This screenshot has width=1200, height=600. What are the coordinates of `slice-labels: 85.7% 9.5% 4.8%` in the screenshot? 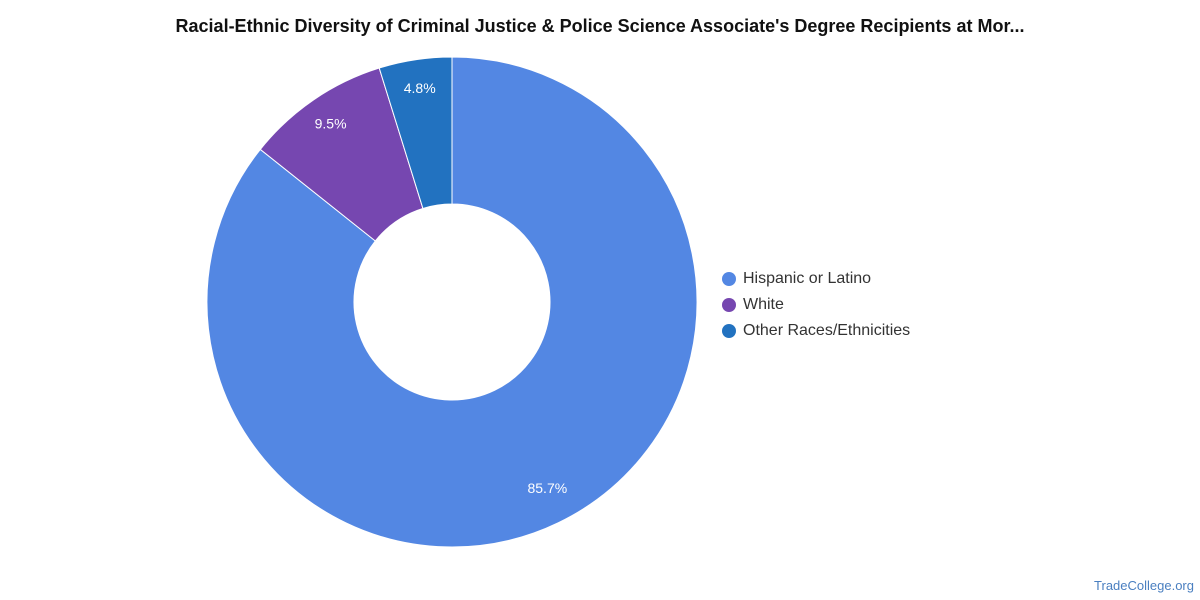 It's located at (441, 288).